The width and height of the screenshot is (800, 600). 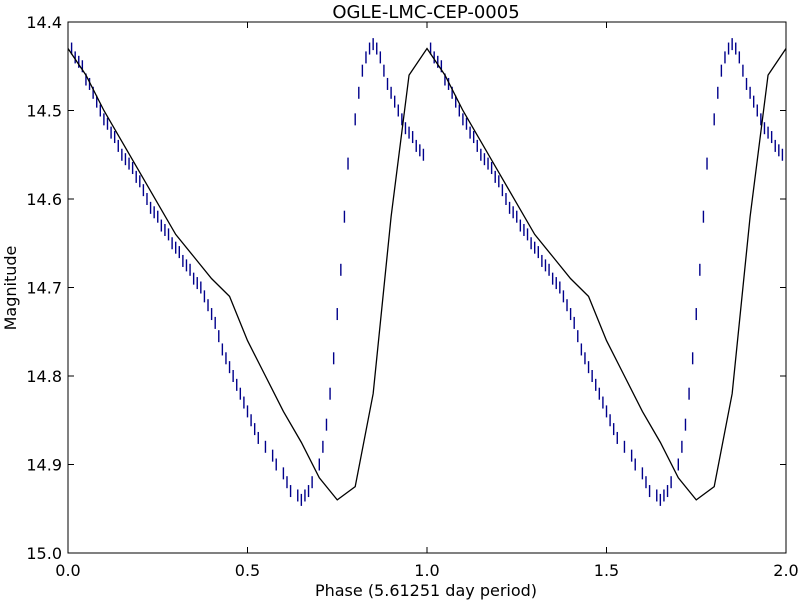 What do you see at coordinates (425, 12) in the screenshot?
I see `chart-title: OGLE-LMC-CEP-0005` at bounding box center [425, 12].